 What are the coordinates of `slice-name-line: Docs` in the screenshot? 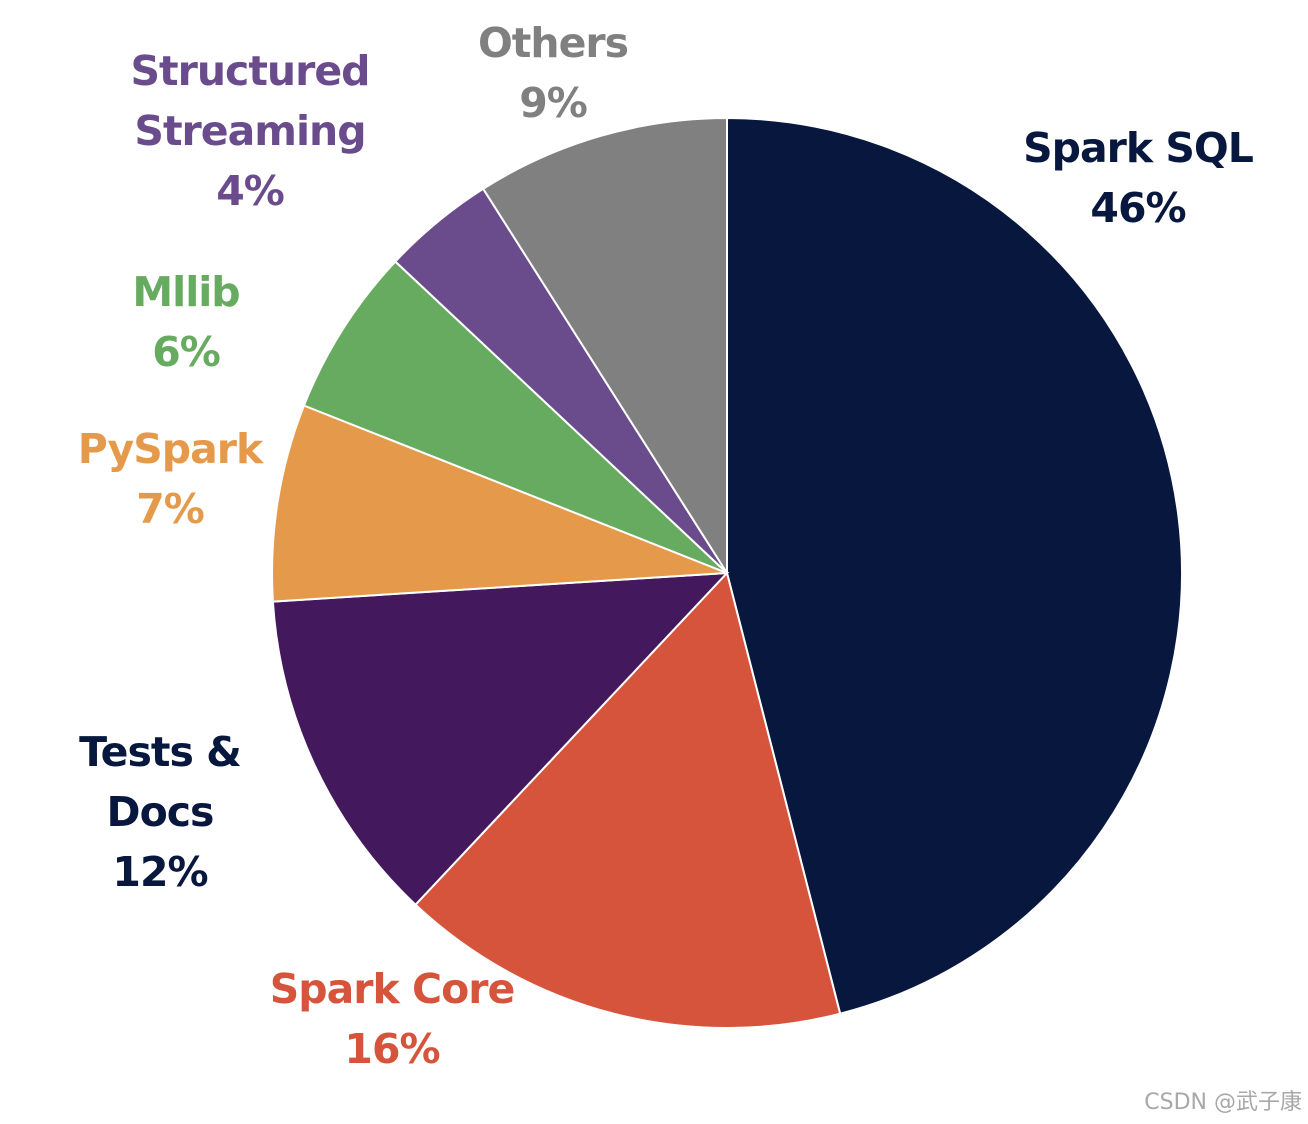 It's located at (160, 812).